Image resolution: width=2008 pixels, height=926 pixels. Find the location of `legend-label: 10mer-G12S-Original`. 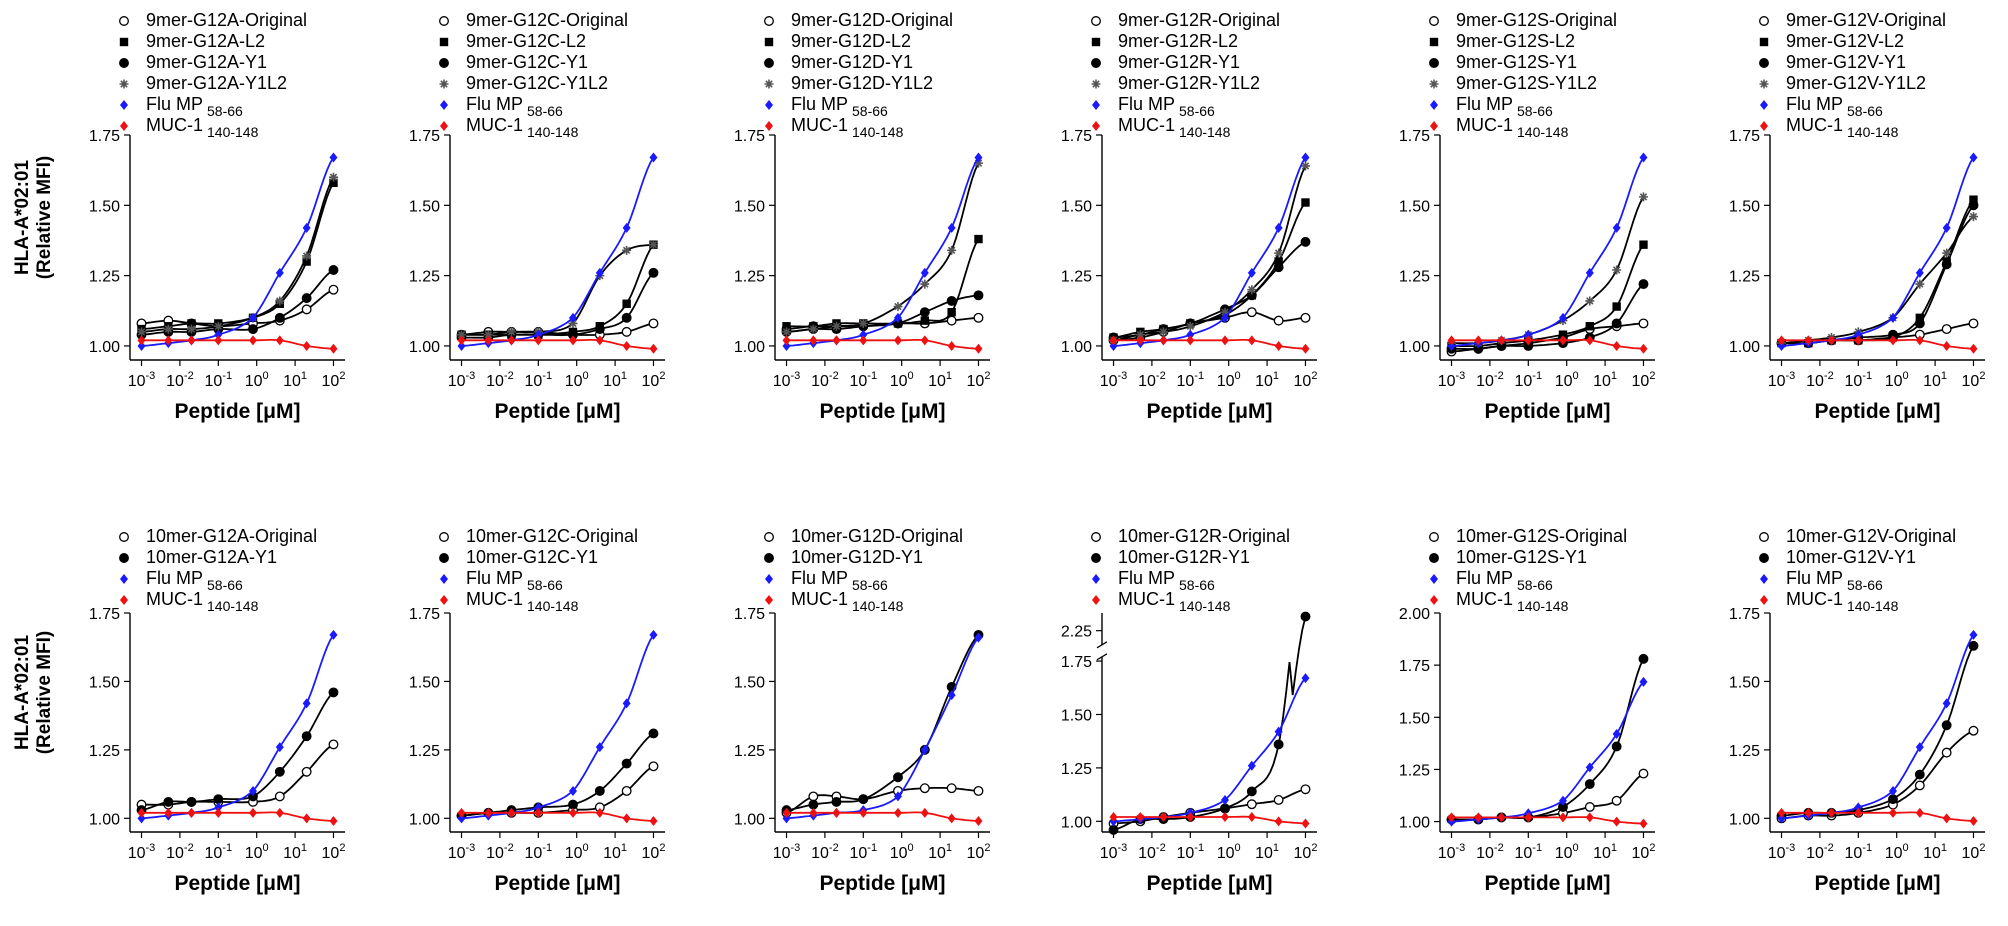

legend-label: 10mer-G12S-Original is located at coordinates (1541, 536).